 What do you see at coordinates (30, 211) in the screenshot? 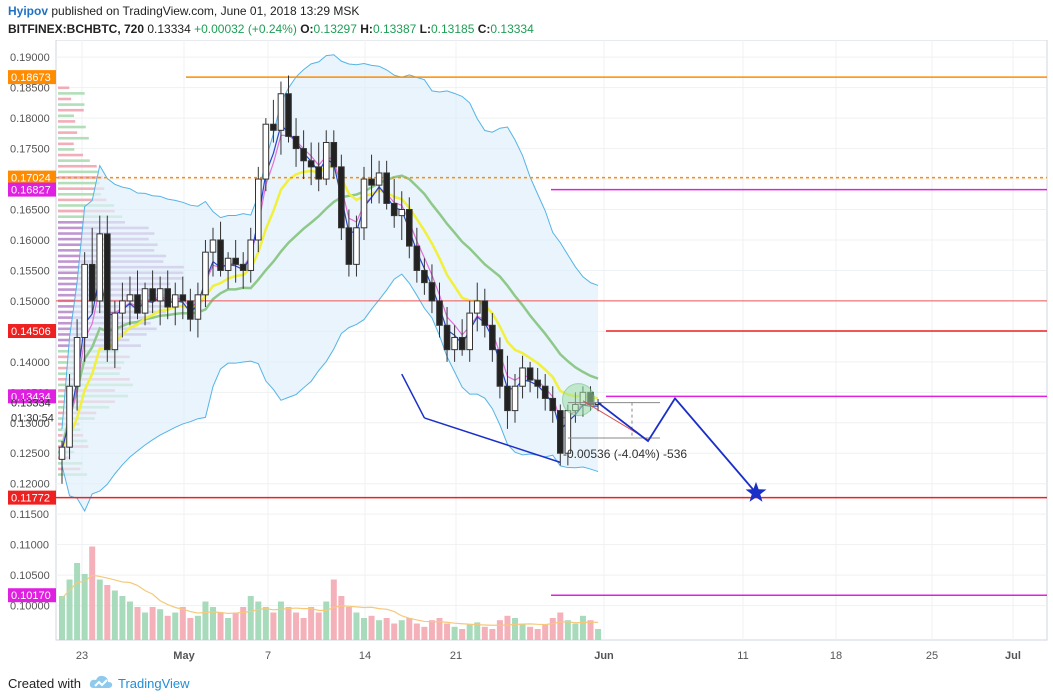
I see `y-tick-label: 0.16500` at bounding box center [30, 211].